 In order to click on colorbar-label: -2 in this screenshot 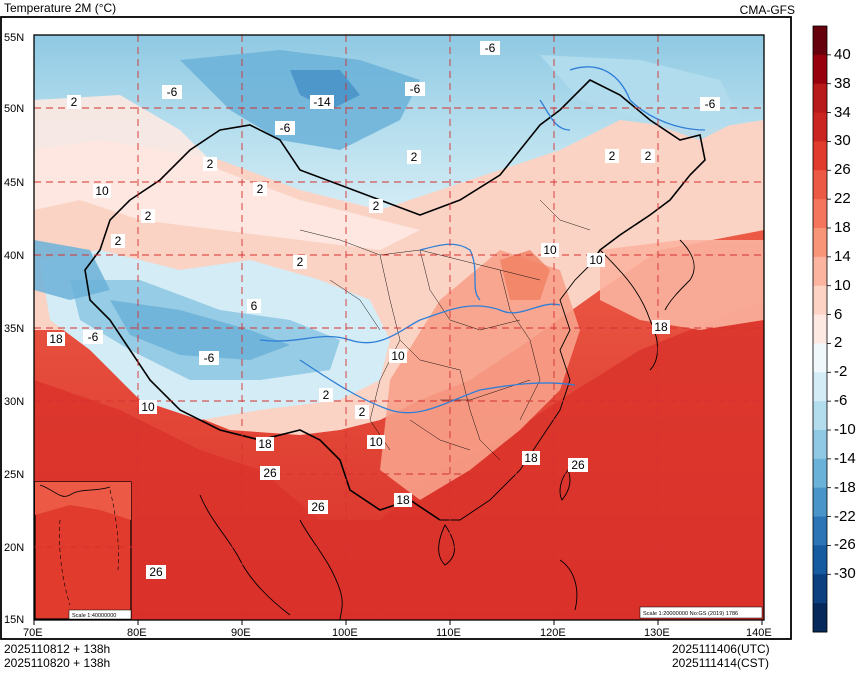, I will do `click(841, 372)`.